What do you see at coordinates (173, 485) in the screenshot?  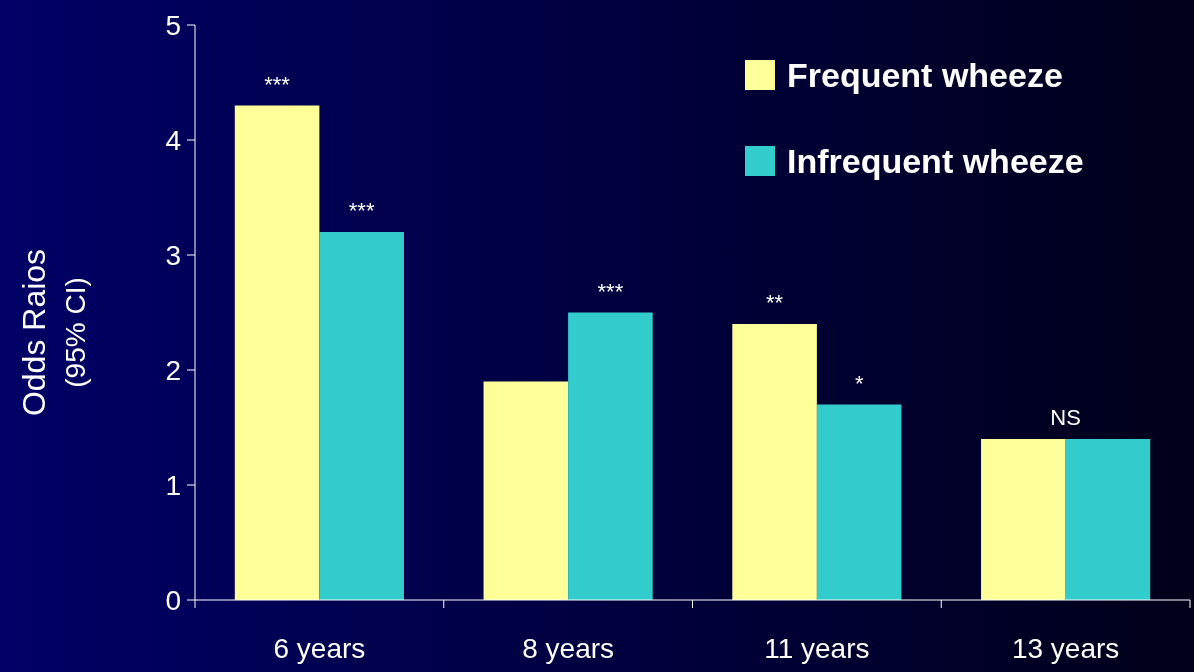 I see `y-tick-label: 1` at bounding box center [173, 485].